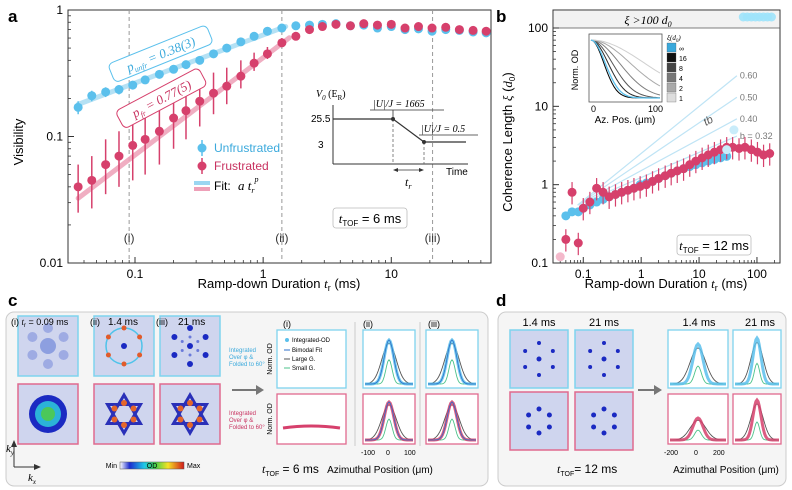  I want to click on image-d-2-frustrated, so click(604, 421).